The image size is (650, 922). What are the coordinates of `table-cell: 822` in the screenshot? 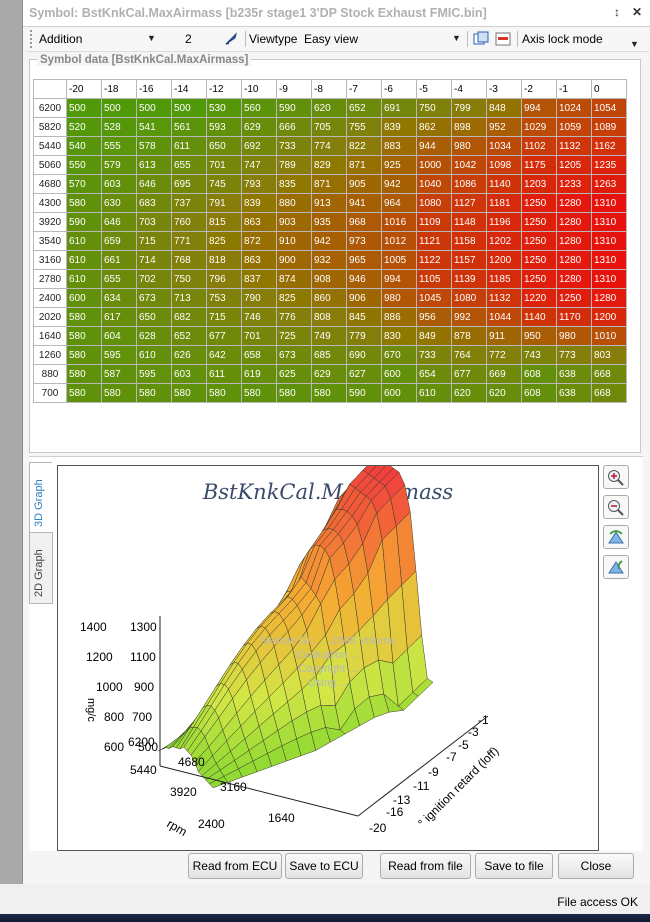 It's located at (364, 146).